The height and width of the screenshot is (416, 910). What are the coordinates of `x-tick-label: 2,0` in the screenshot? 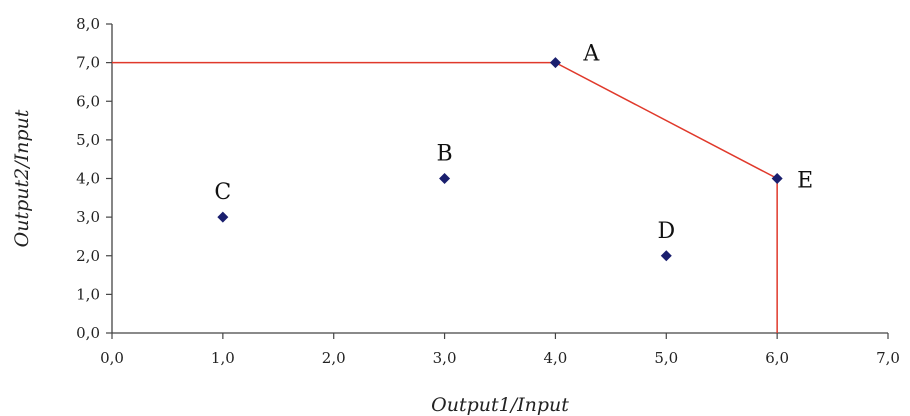 It's located at (334, 358).